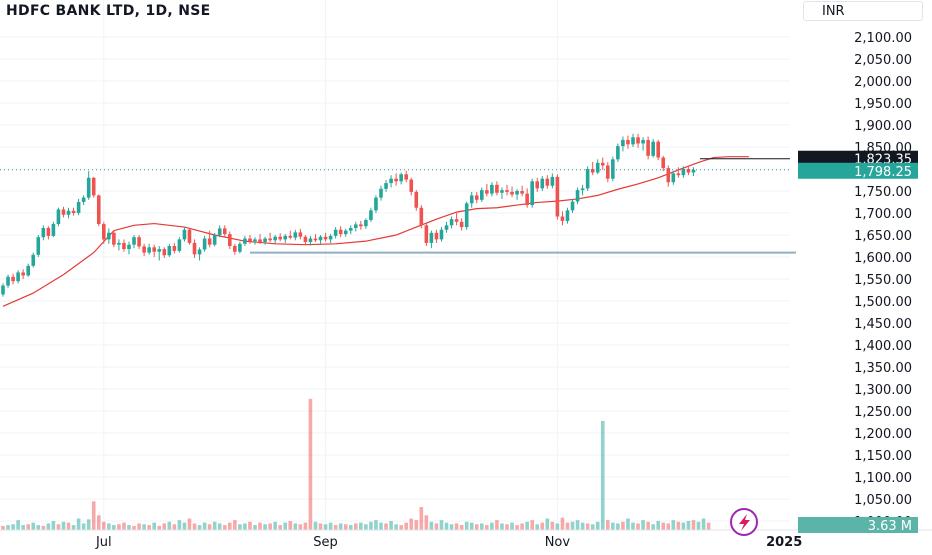 Image resolution: width=932 pixels, height=555 pixels. I want to click on ma-value-badge-bg, so click(858, 158).